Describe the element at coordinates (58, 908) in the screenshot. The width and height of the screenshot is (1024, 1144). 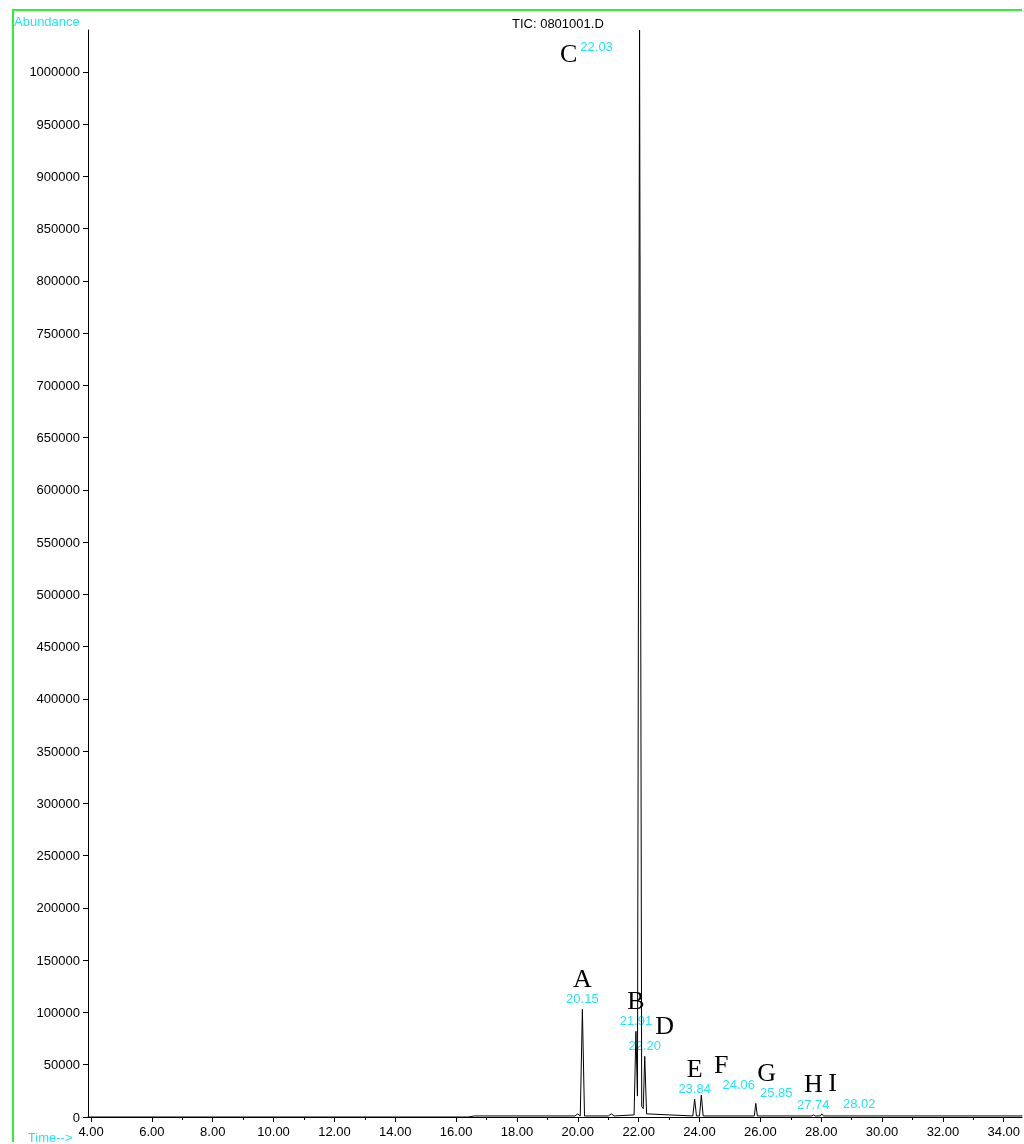
I see `y-tick-label: 200000` at that location.